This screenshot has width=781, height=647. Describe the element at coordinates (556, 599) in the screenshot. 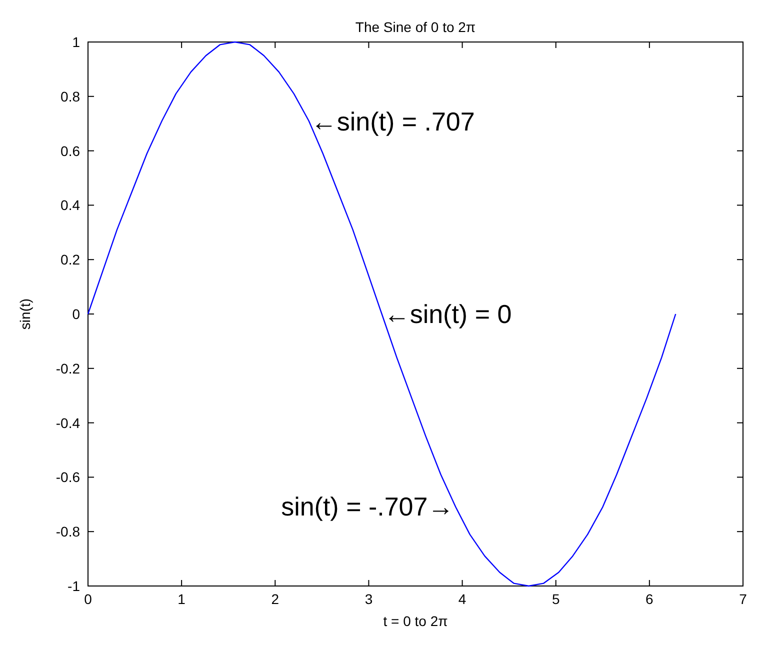

I see `x-tick-label: 5` at that location.